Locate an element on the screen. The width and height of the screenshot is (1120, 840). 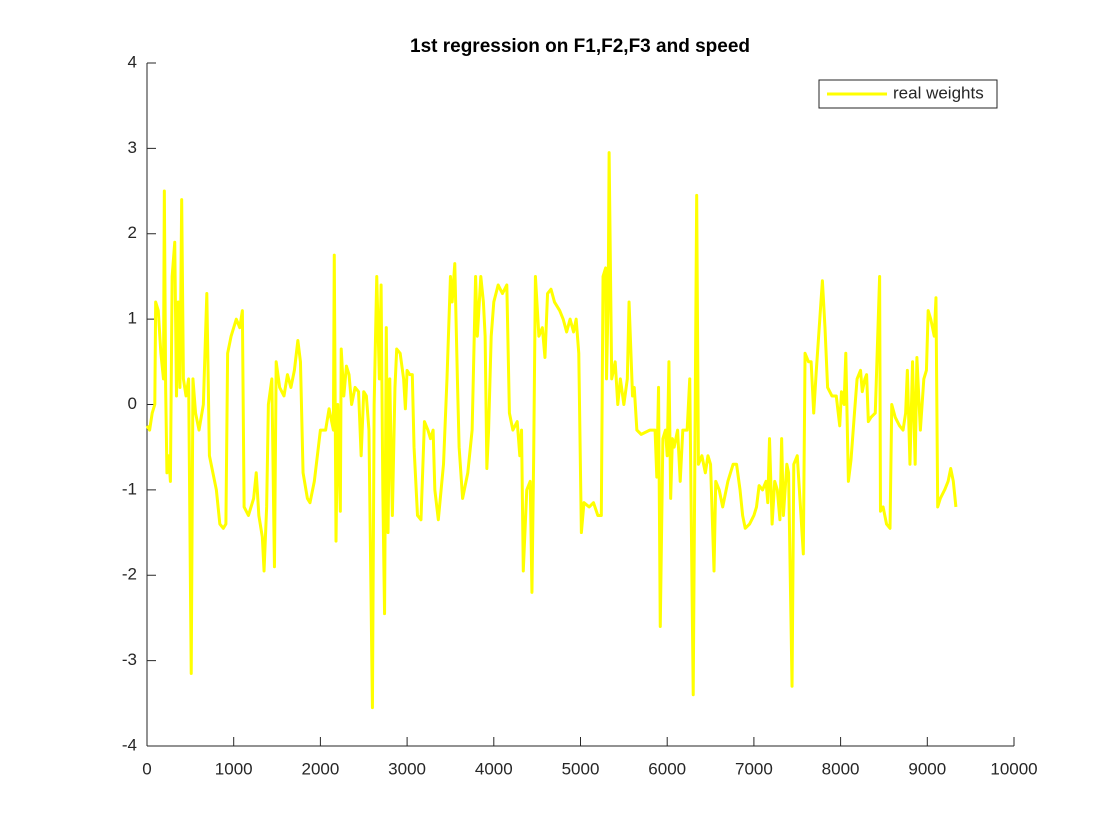
y-tick-label: -2 is located at coordinates (129, 574).